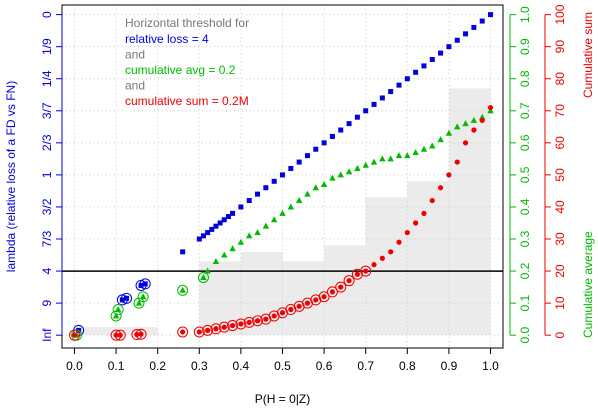  What do you see at coordinates (199, 366) in the screenshot?
I see `x-tick-label: 0.3` at bounding box center [199, 366].